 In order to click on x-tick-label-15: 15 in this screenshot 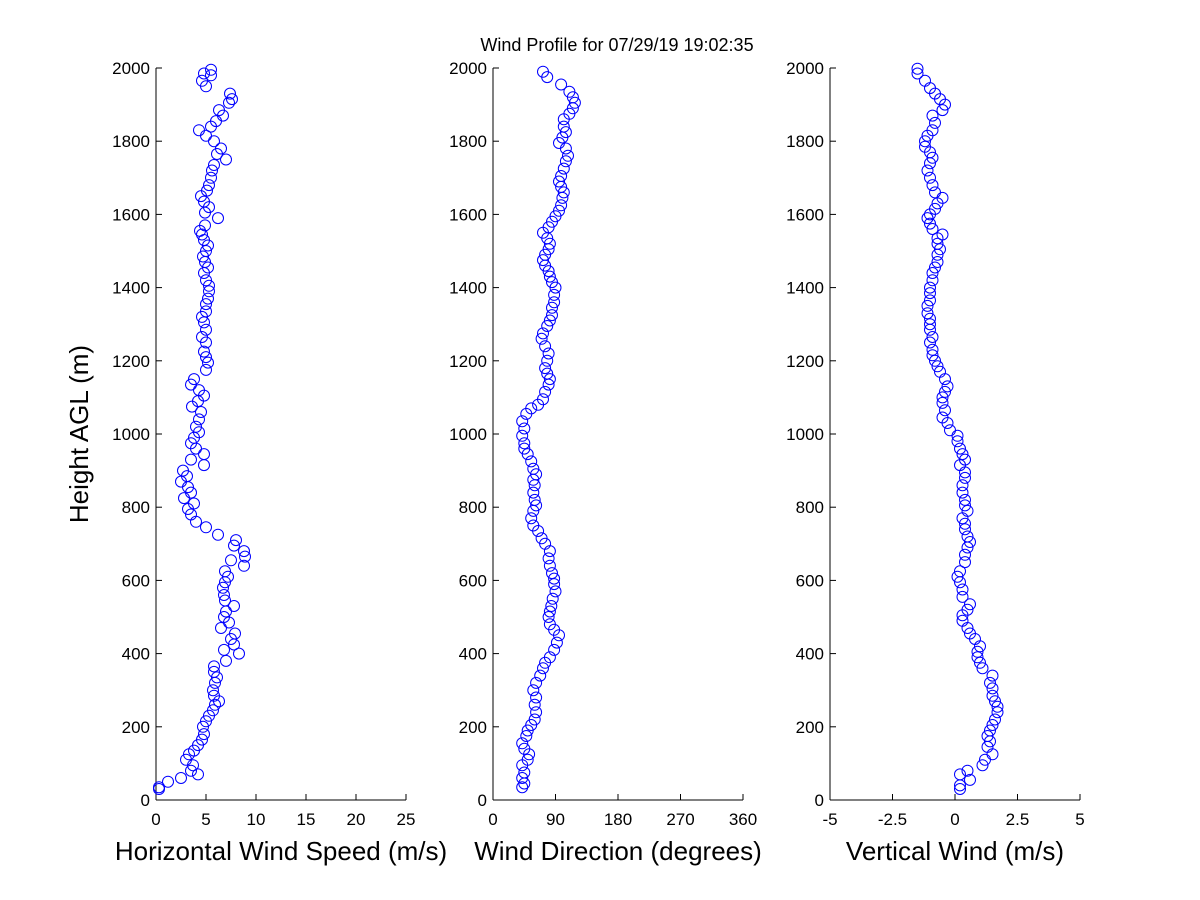, I will do `click(306, 819)`.